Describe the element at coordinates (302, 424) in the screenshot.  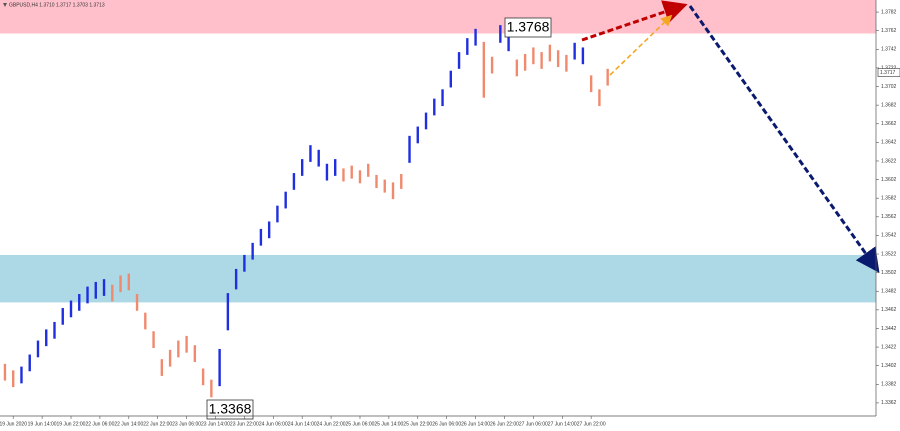
I see `x-tick-label: 24 Jun 14:00` at that location.